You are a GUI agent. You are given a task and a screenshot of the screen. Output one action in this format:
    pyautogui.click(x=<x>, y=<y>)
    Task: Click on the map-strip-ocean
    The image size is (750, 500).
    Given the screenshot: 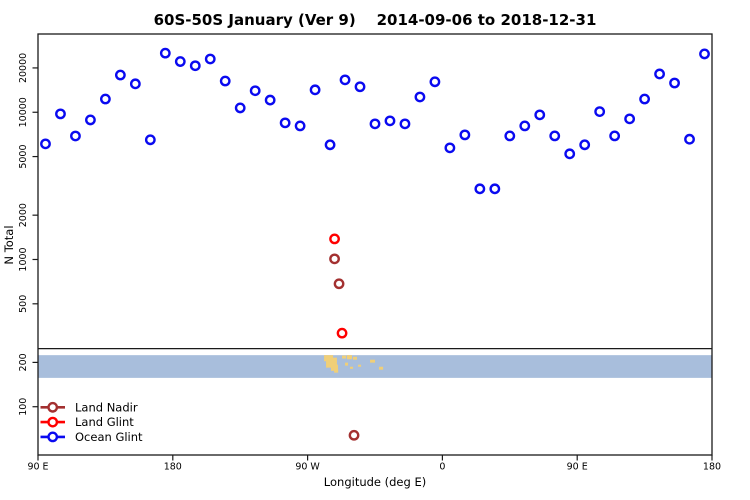 What is the action you would take?
    pyautogui.click(x=375, y=366)
    